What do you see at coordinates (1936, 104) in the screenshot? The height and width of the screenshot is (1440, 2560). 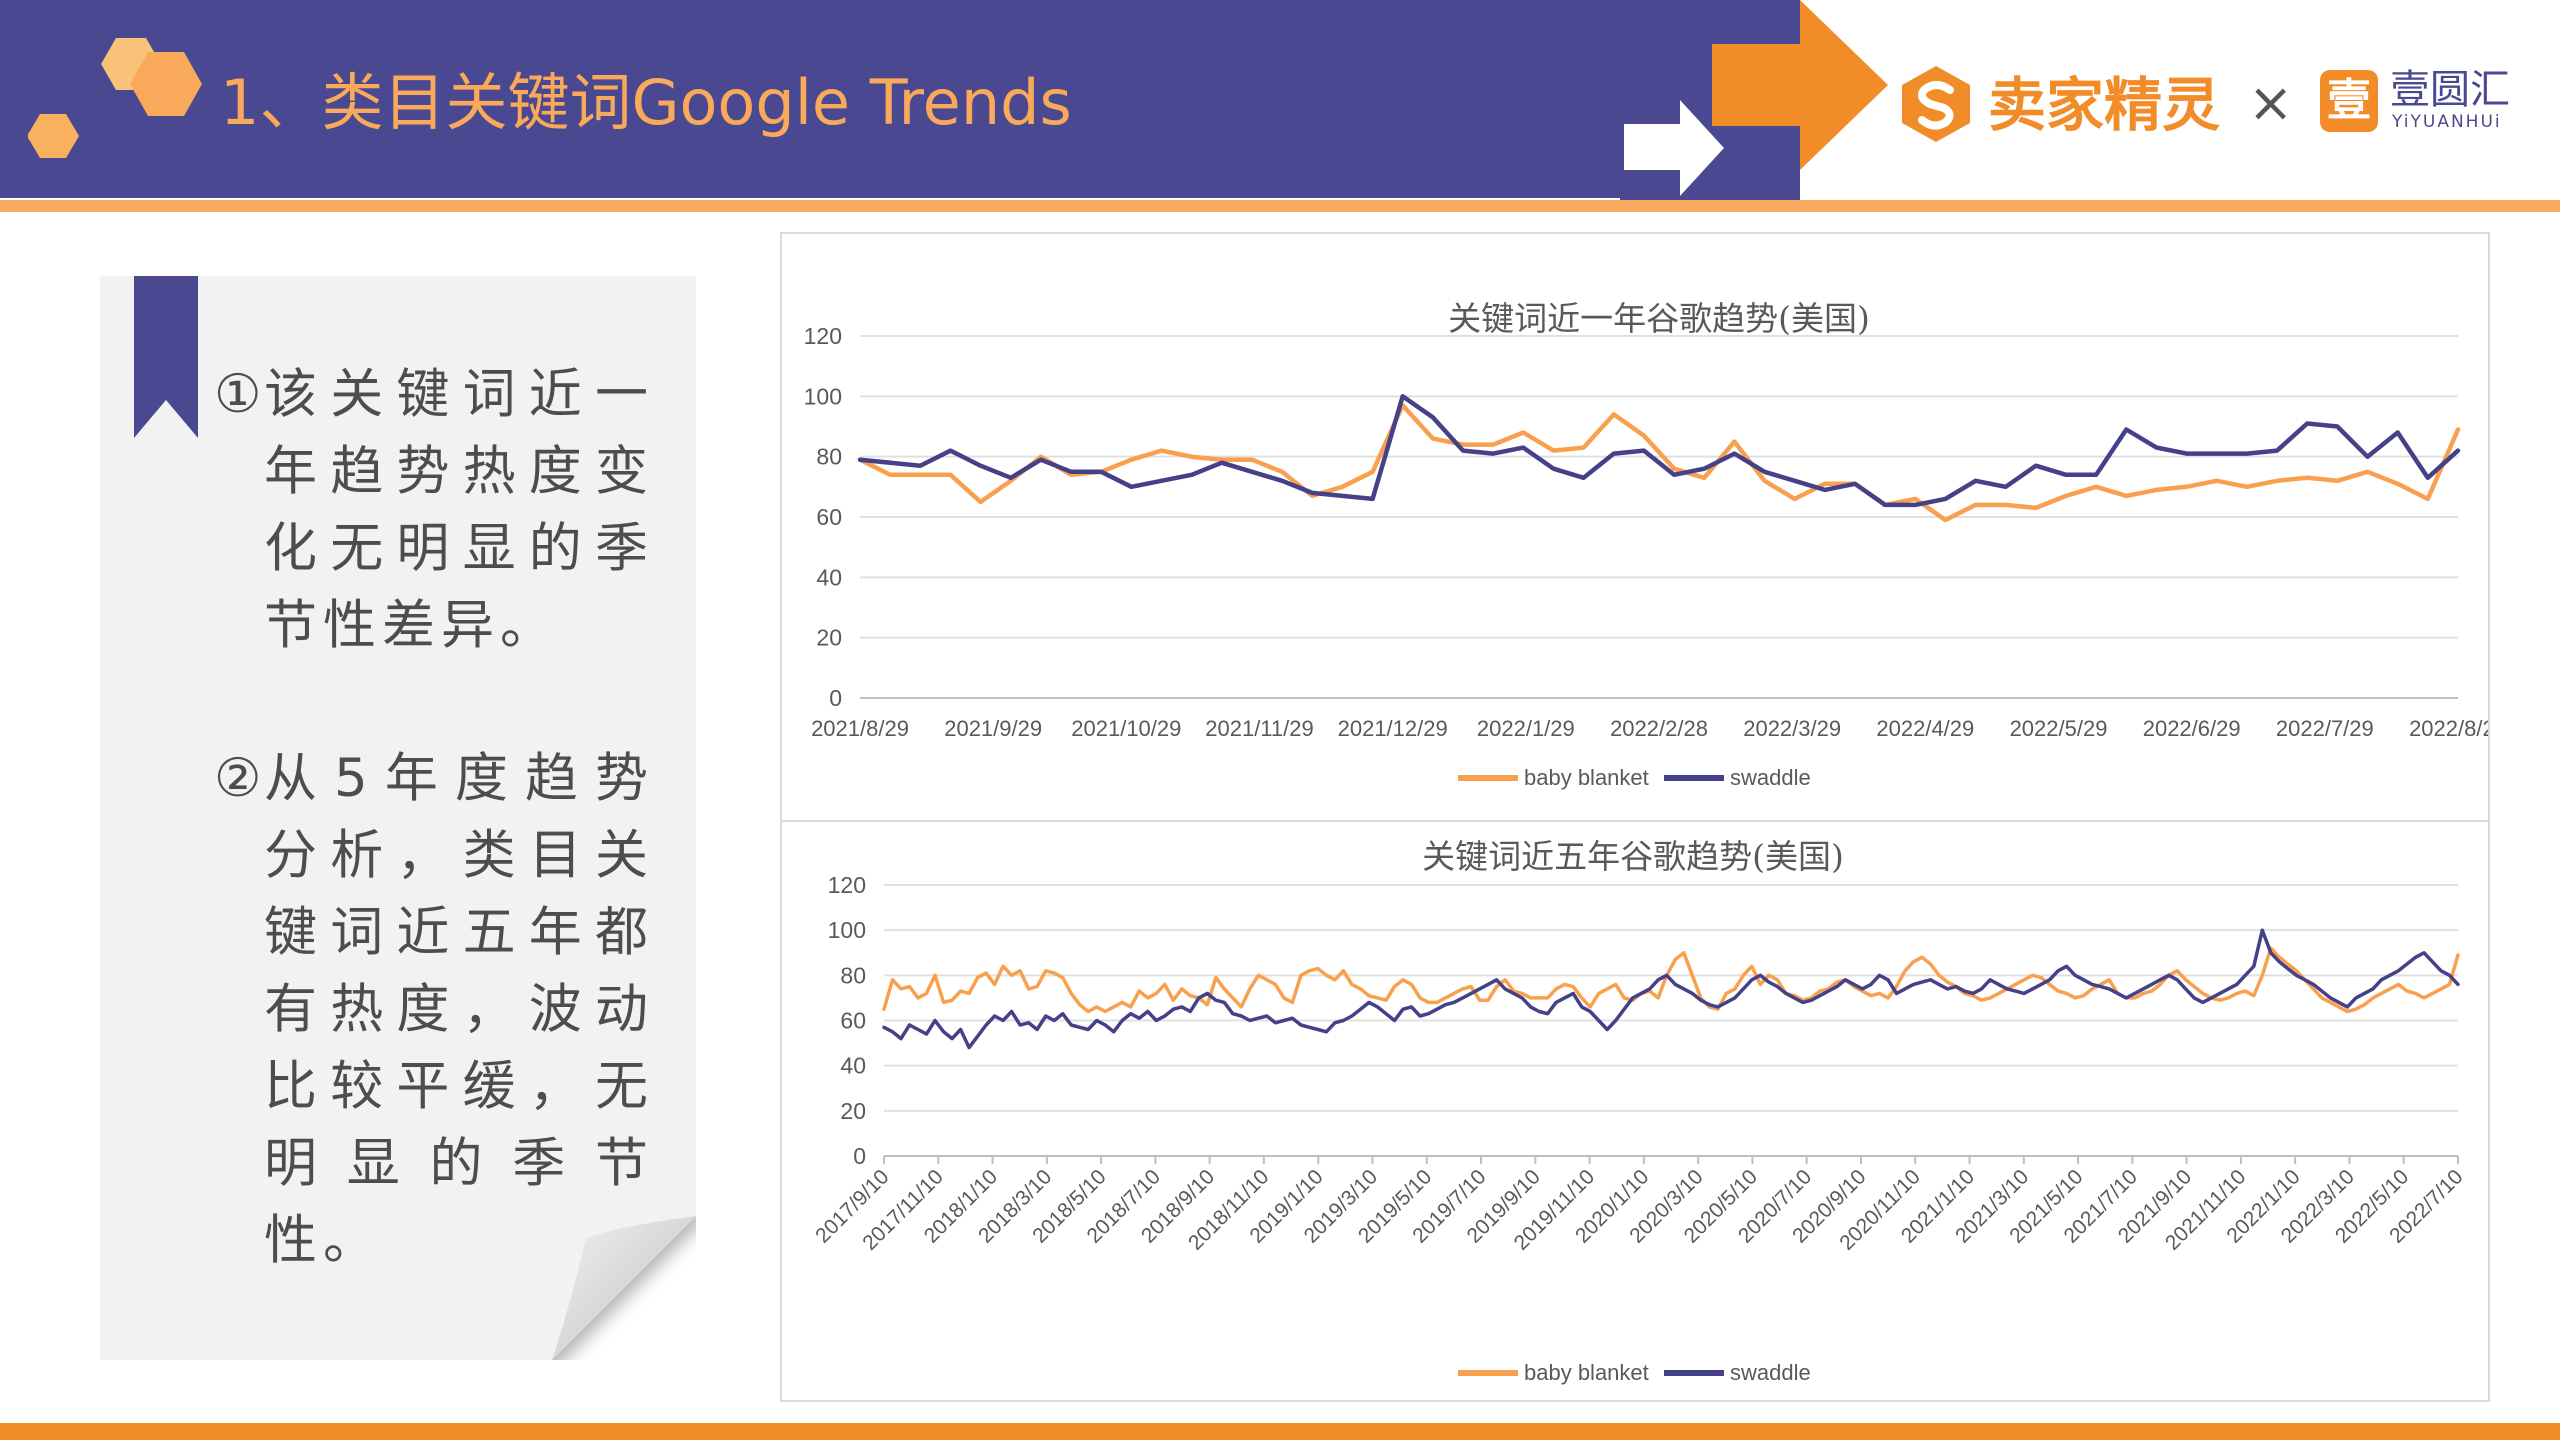 I see `sellersprite-logo-icon` at bounding box center [1936, 104].